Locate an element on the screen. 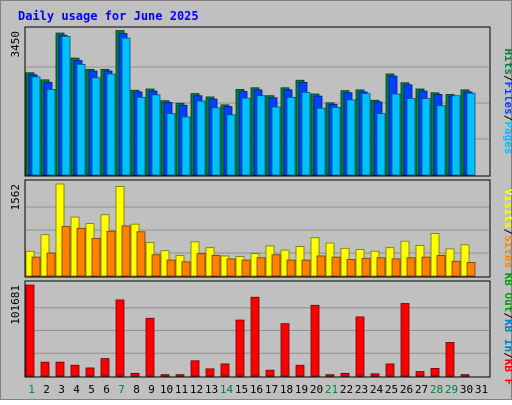  x-tick-label-day-13: 13 is located at coordinates (211, 389).